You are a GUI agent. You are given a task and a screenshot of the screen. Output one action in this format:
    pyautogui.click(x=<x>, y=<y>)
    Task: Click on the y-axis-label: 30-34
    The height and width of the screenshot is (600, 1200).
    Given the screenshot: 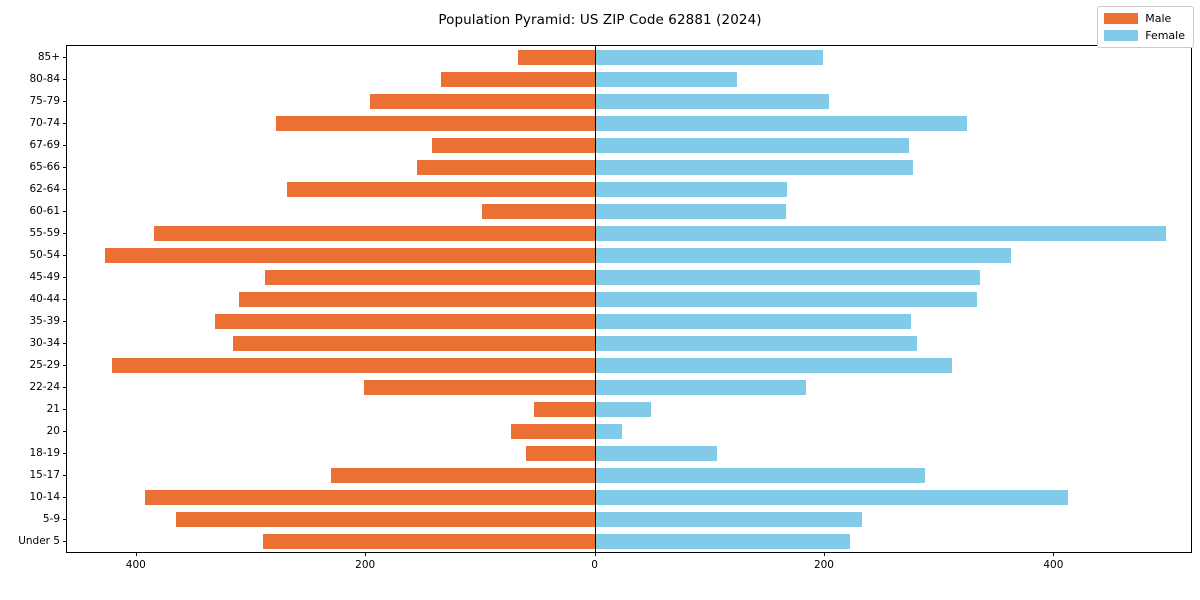 What is the action you would take?
    pyautogui.click(x=44, y=343)
    